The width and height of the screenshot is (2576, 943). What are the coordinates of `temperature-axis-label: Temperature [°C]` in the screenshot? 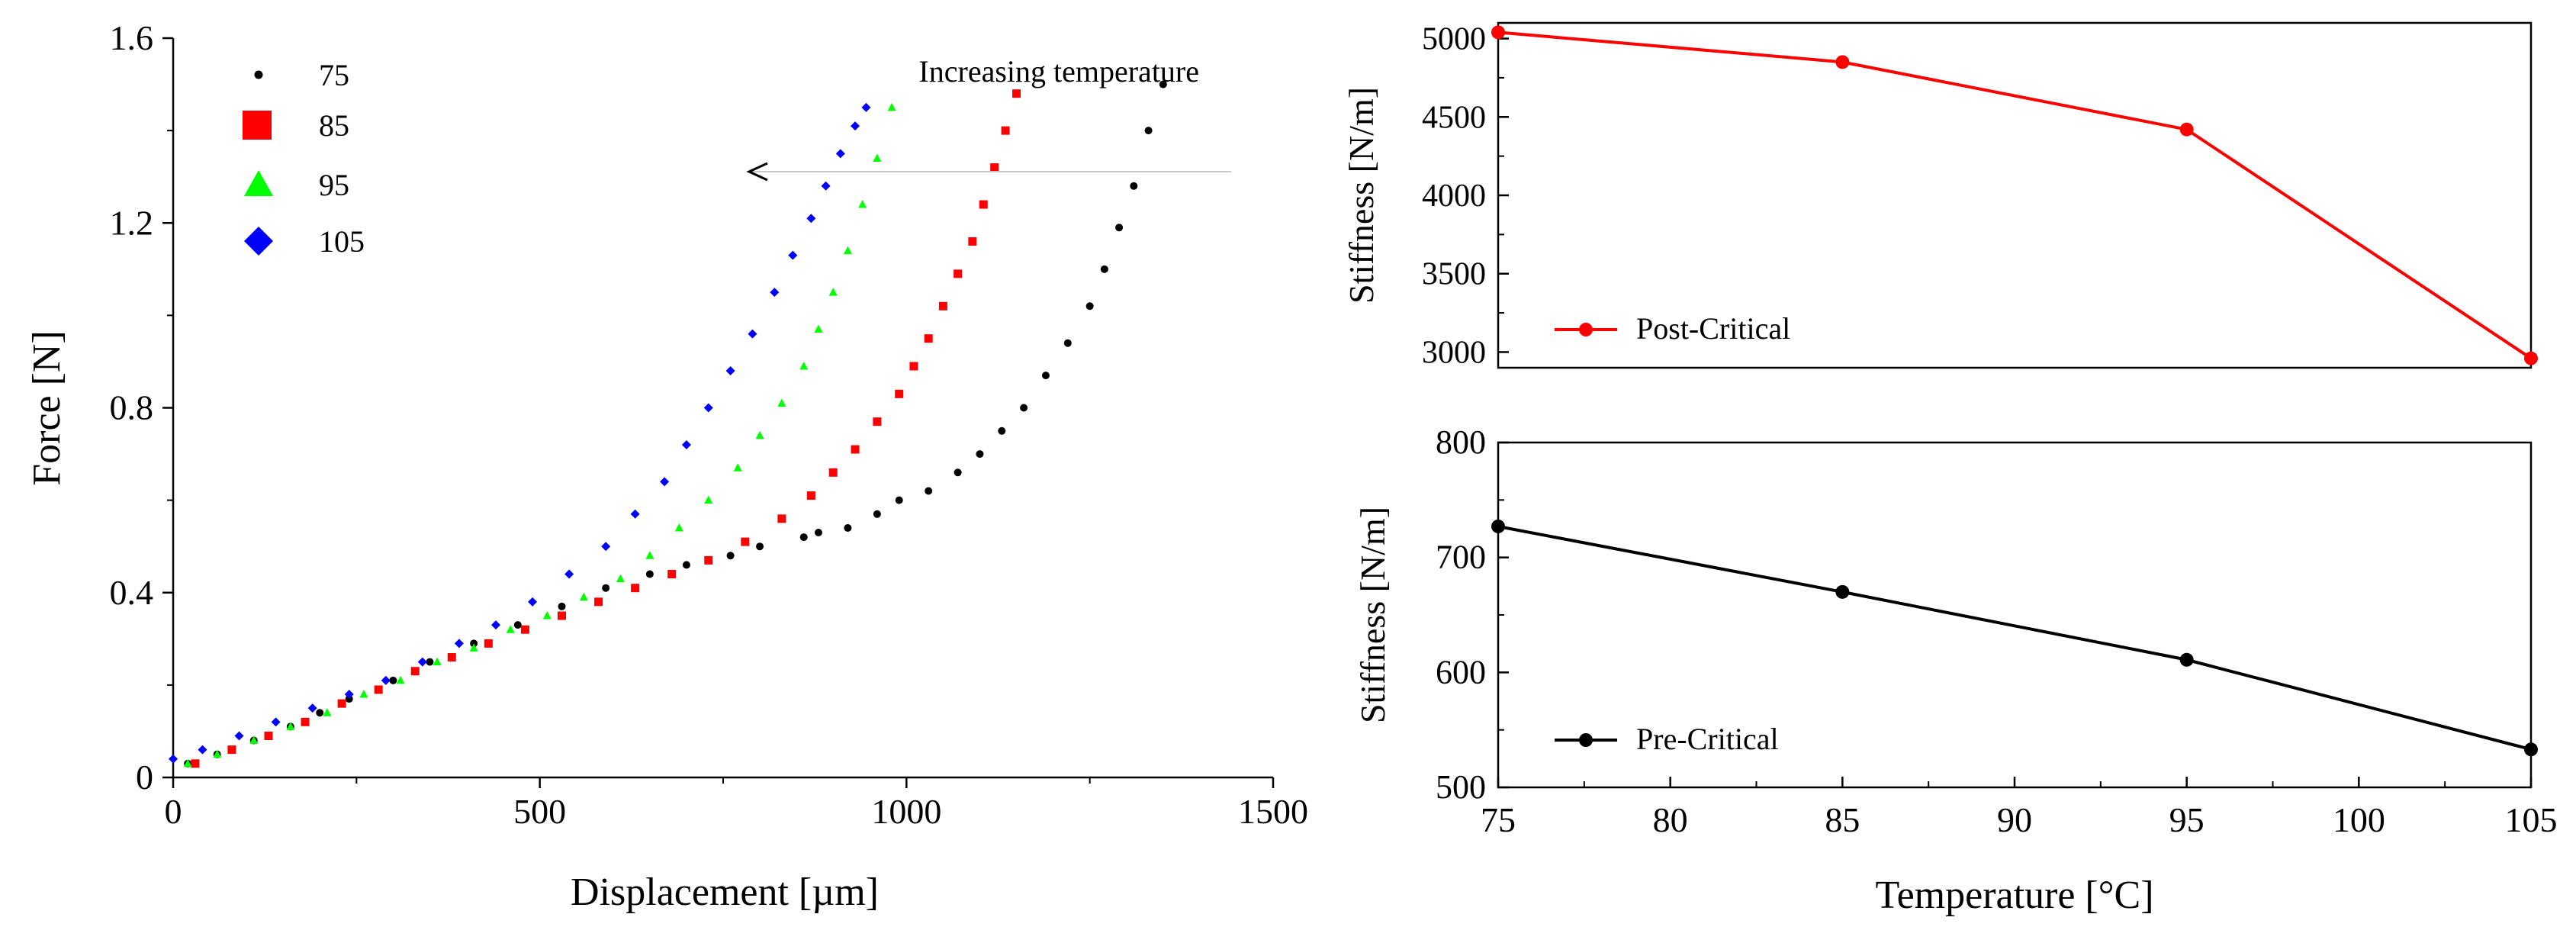 It's located at (2014, 895).